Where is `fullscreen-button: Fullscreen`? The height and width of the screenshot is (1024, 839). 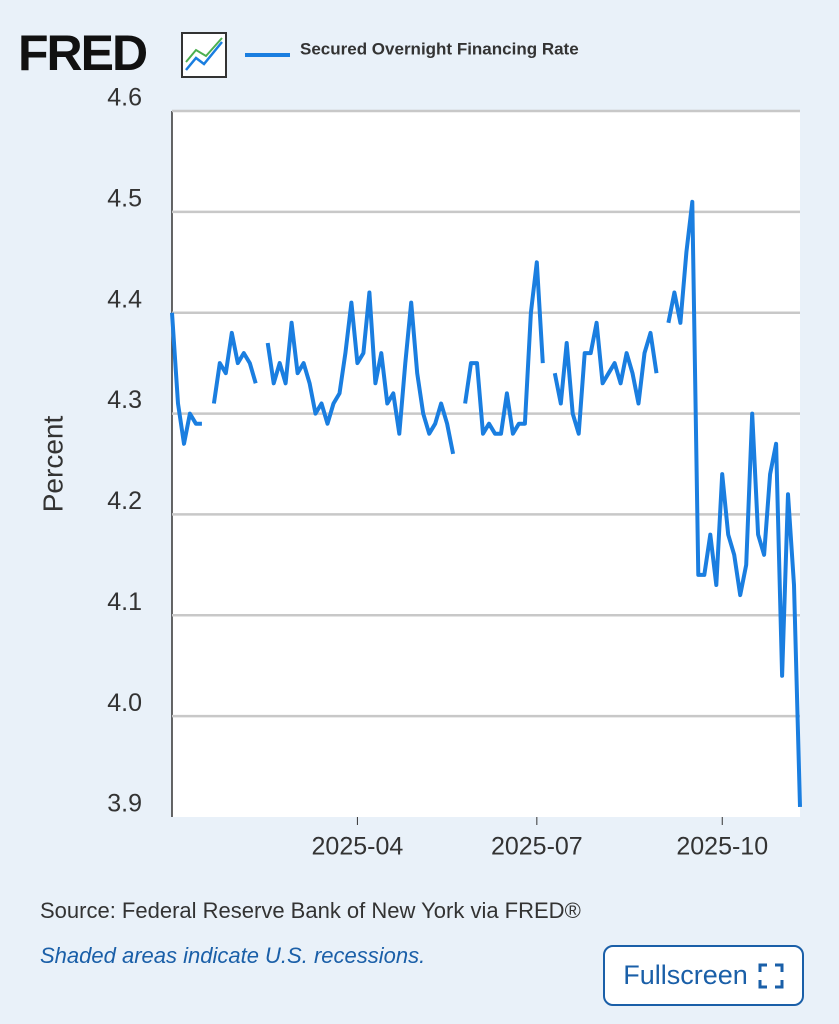
fullscreen-button: Fullscreen is located at coordinates (703, 975).